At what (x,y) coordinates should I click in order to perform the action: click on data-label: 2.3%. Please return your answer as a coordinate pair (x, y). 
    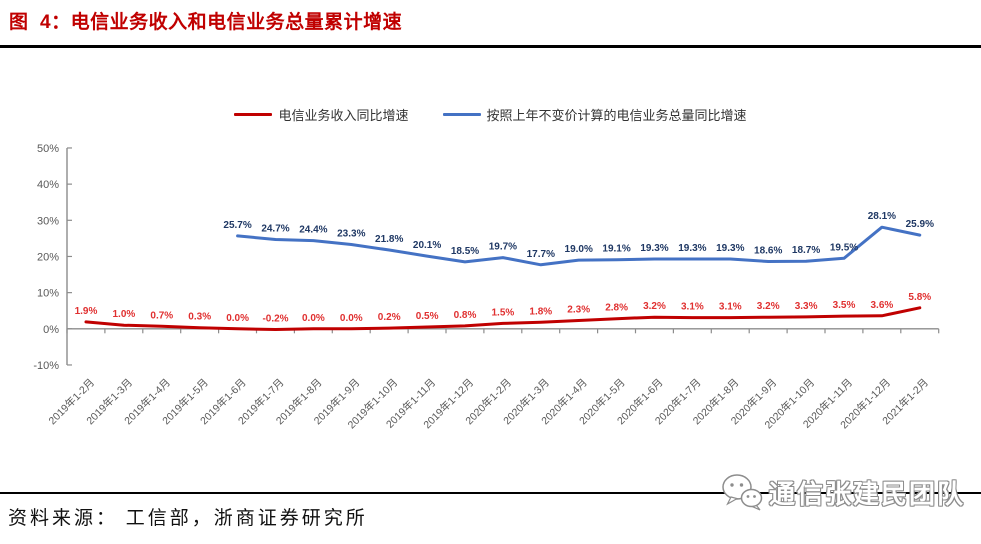
    Looking at the image, I should click on (578, 309).